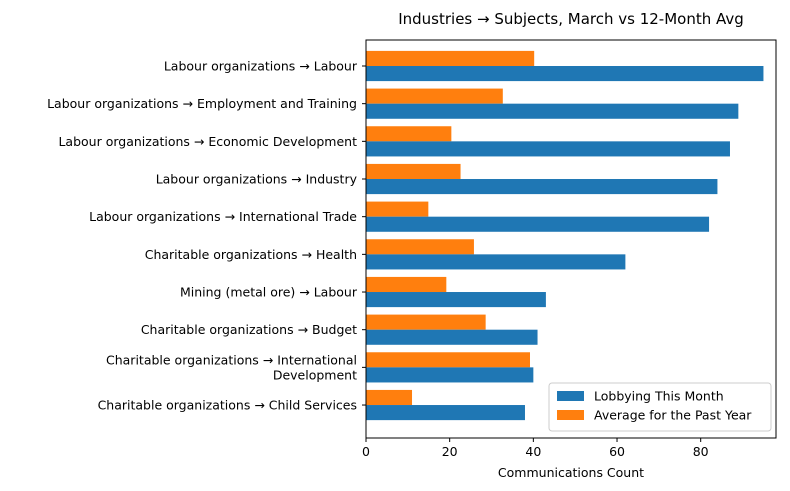 The image size is (790, 491). What do you see at coordinates (269, 292) in the screenshot?
I see `y-tick-label: Mining (metal ore) → Labour` at bounding box center [269, 292].